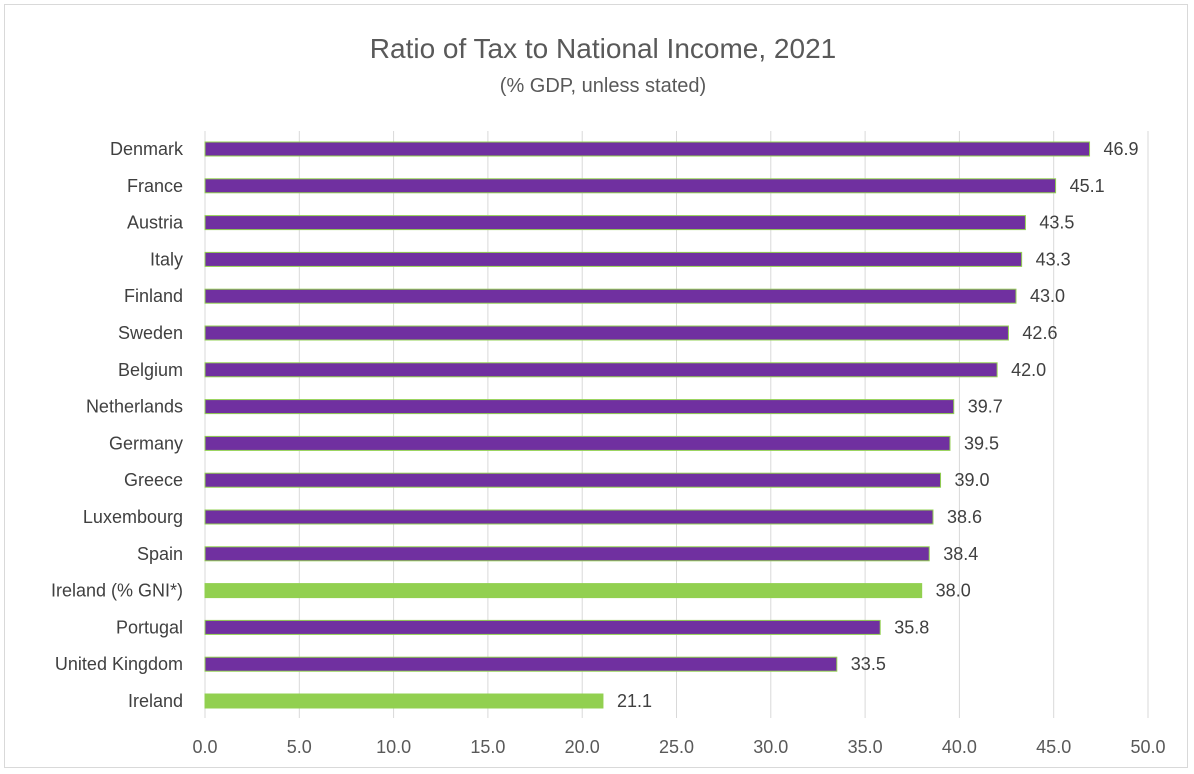 The width and height of the screenshot is (1194, 774). Describe the element at coordinates (155, 223) in the screenshot. I see `category-label: Austria` at that location.